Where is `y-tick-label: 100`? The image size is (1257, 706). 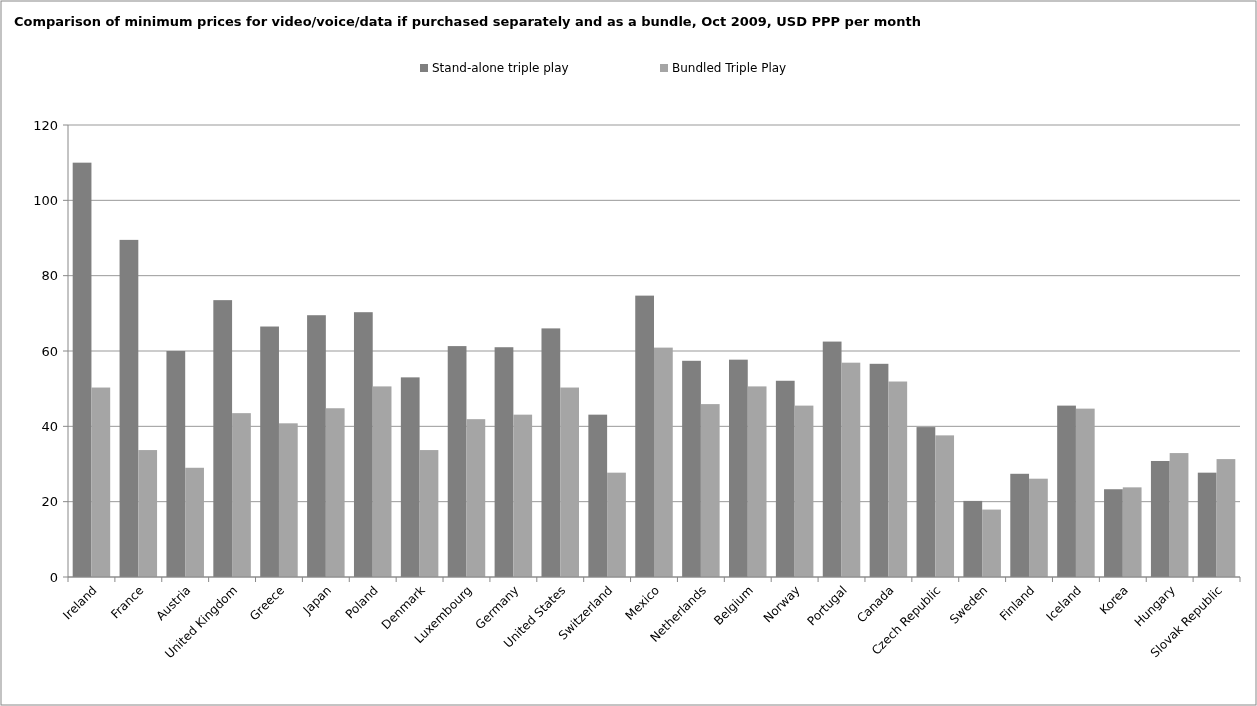
y-tick-label: 100 is located at coordinates (45, 200).